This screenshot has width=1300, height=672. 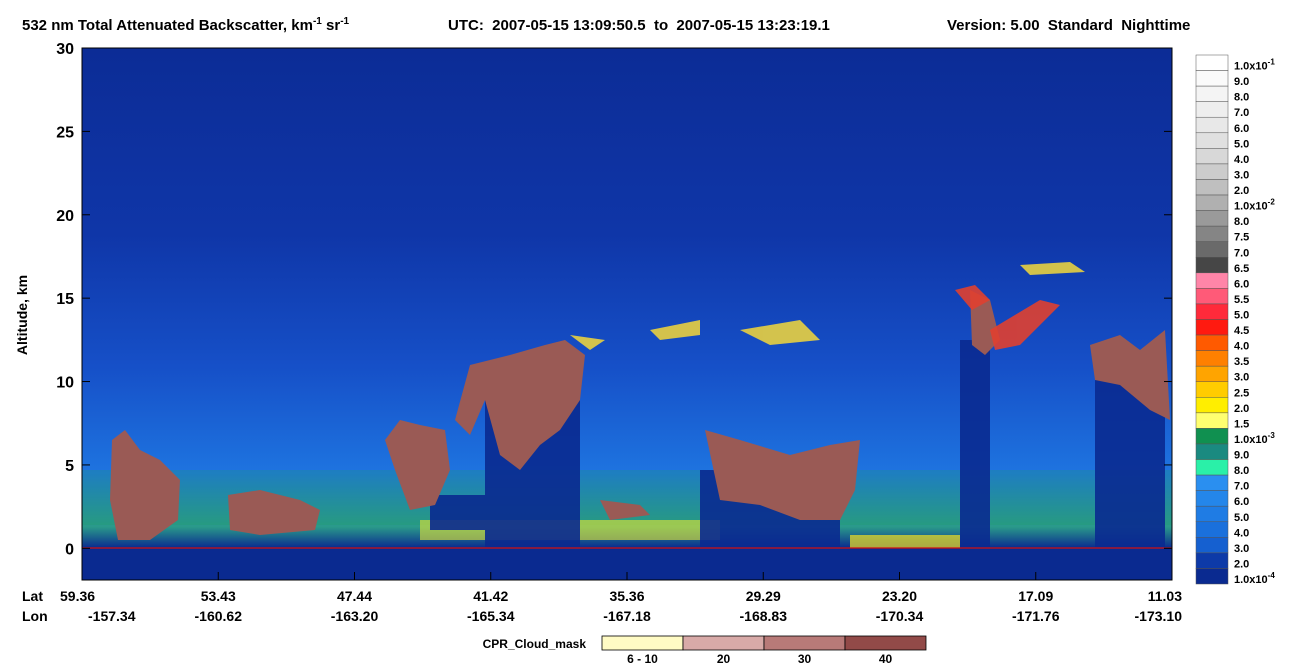 I want to click on colorbar-label: 2.0, so click(x=1241, y=191).